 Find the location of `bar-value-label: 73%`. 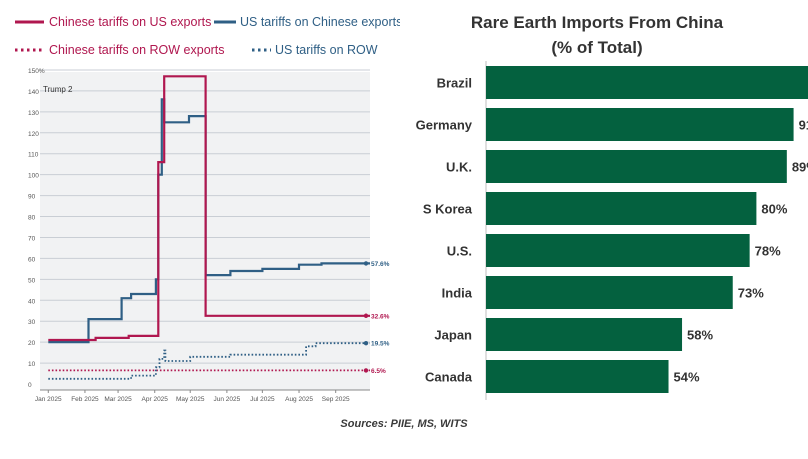

bar-value-label: 73% is located at coordinates (751, 293).